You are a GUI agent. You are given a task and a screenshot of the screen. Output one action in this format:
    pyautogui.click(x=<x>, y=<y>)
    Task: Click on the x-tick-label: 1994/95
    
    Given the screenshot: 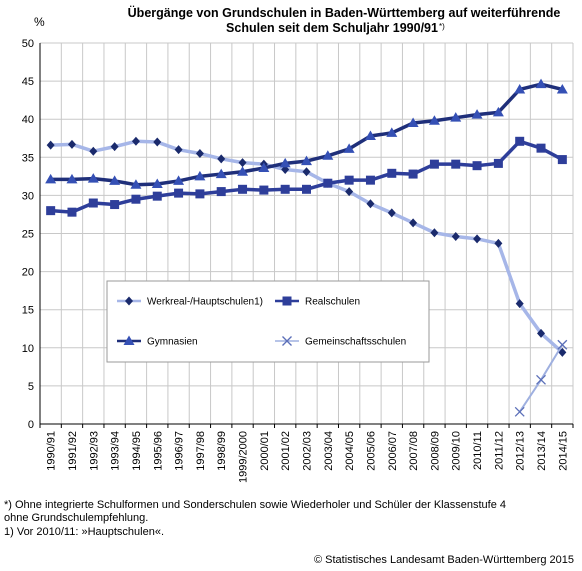 What is the action you would take?
    pyautogui.click(x=137, y=451)
    